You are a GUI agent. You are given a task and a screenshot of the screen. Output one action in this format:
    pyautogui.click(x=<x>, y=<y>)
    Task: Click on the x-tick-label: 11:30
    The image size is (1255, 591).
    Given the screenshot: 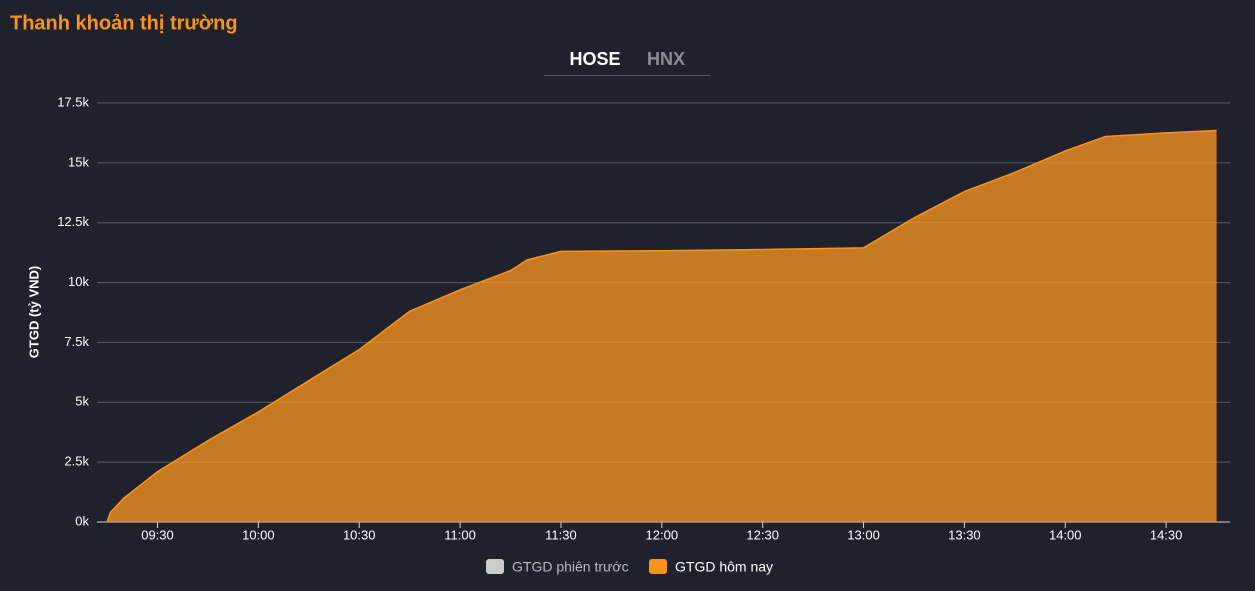 What is the action you would take?
    pyautogui.click(x=561, y=534)
    